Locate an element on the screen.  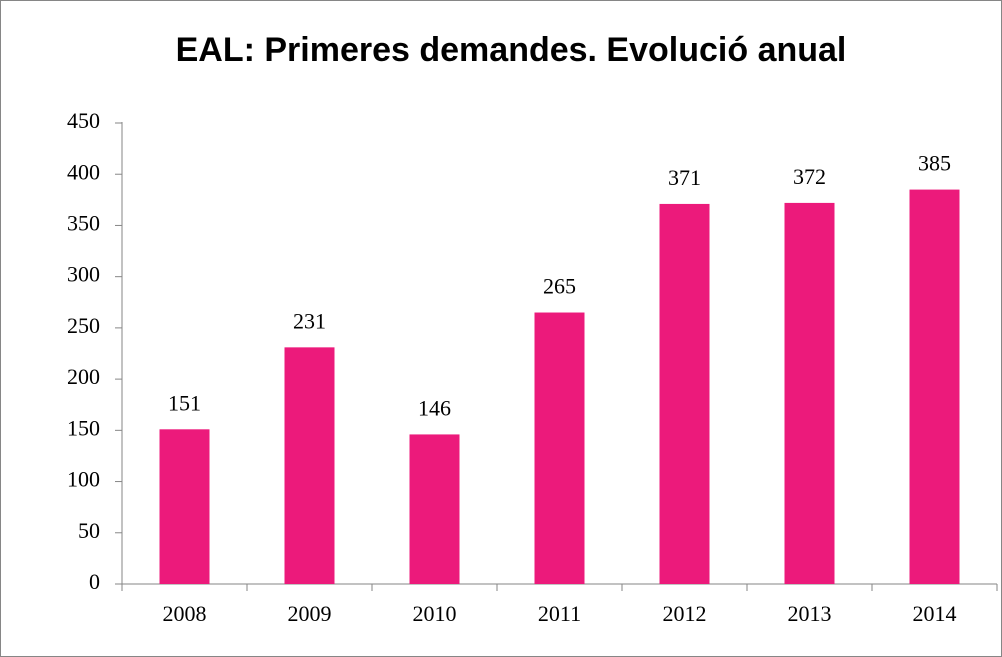
y-tick-label: 450 is located at coordinates (83, 120).